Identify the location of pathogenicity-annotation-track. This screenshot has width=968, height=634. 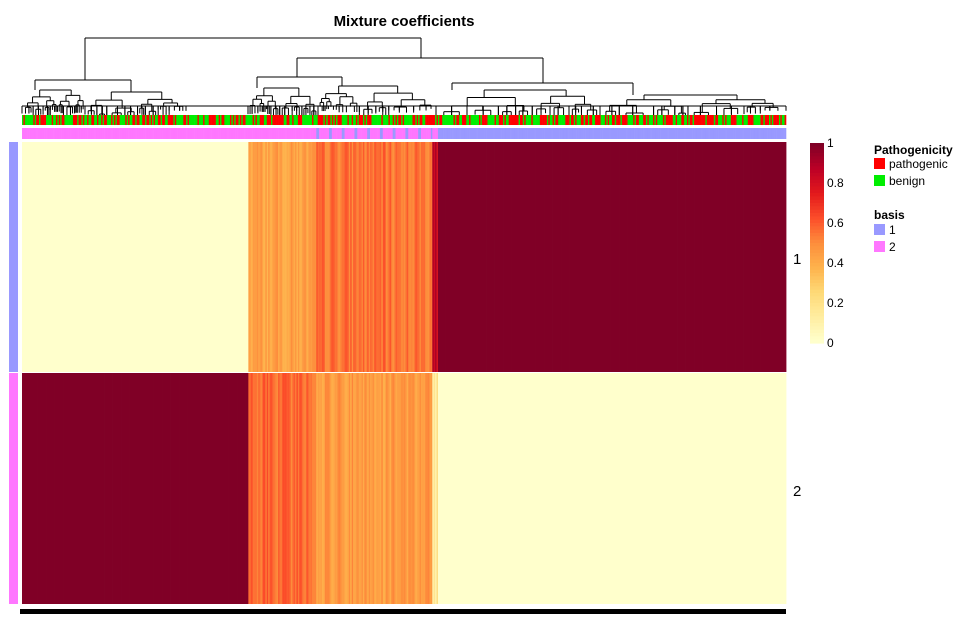
(404, 120).